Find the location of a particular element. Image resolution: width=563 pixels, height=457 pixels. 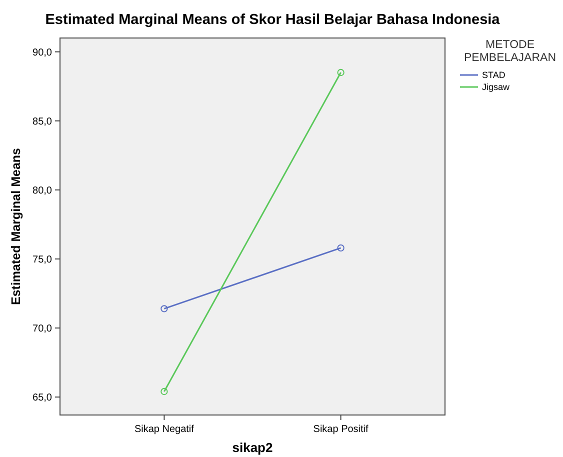

y-tick-label: 70,0 is located at coordinates (42, 329).